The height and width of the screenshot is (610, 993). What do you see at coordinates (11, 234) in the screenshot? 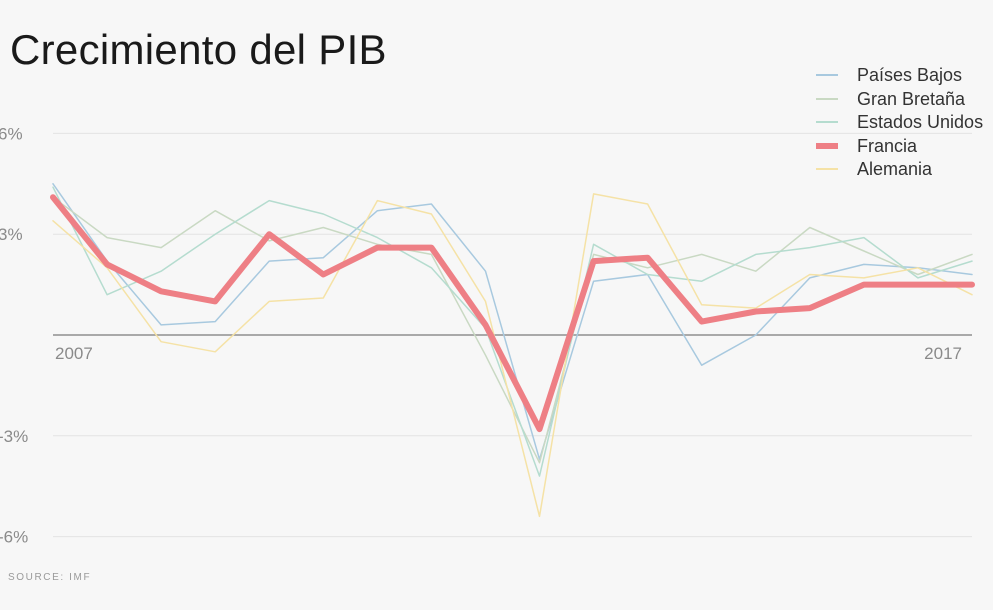
I see `y-tick-label: 3%` at bounding box center [11, 234].